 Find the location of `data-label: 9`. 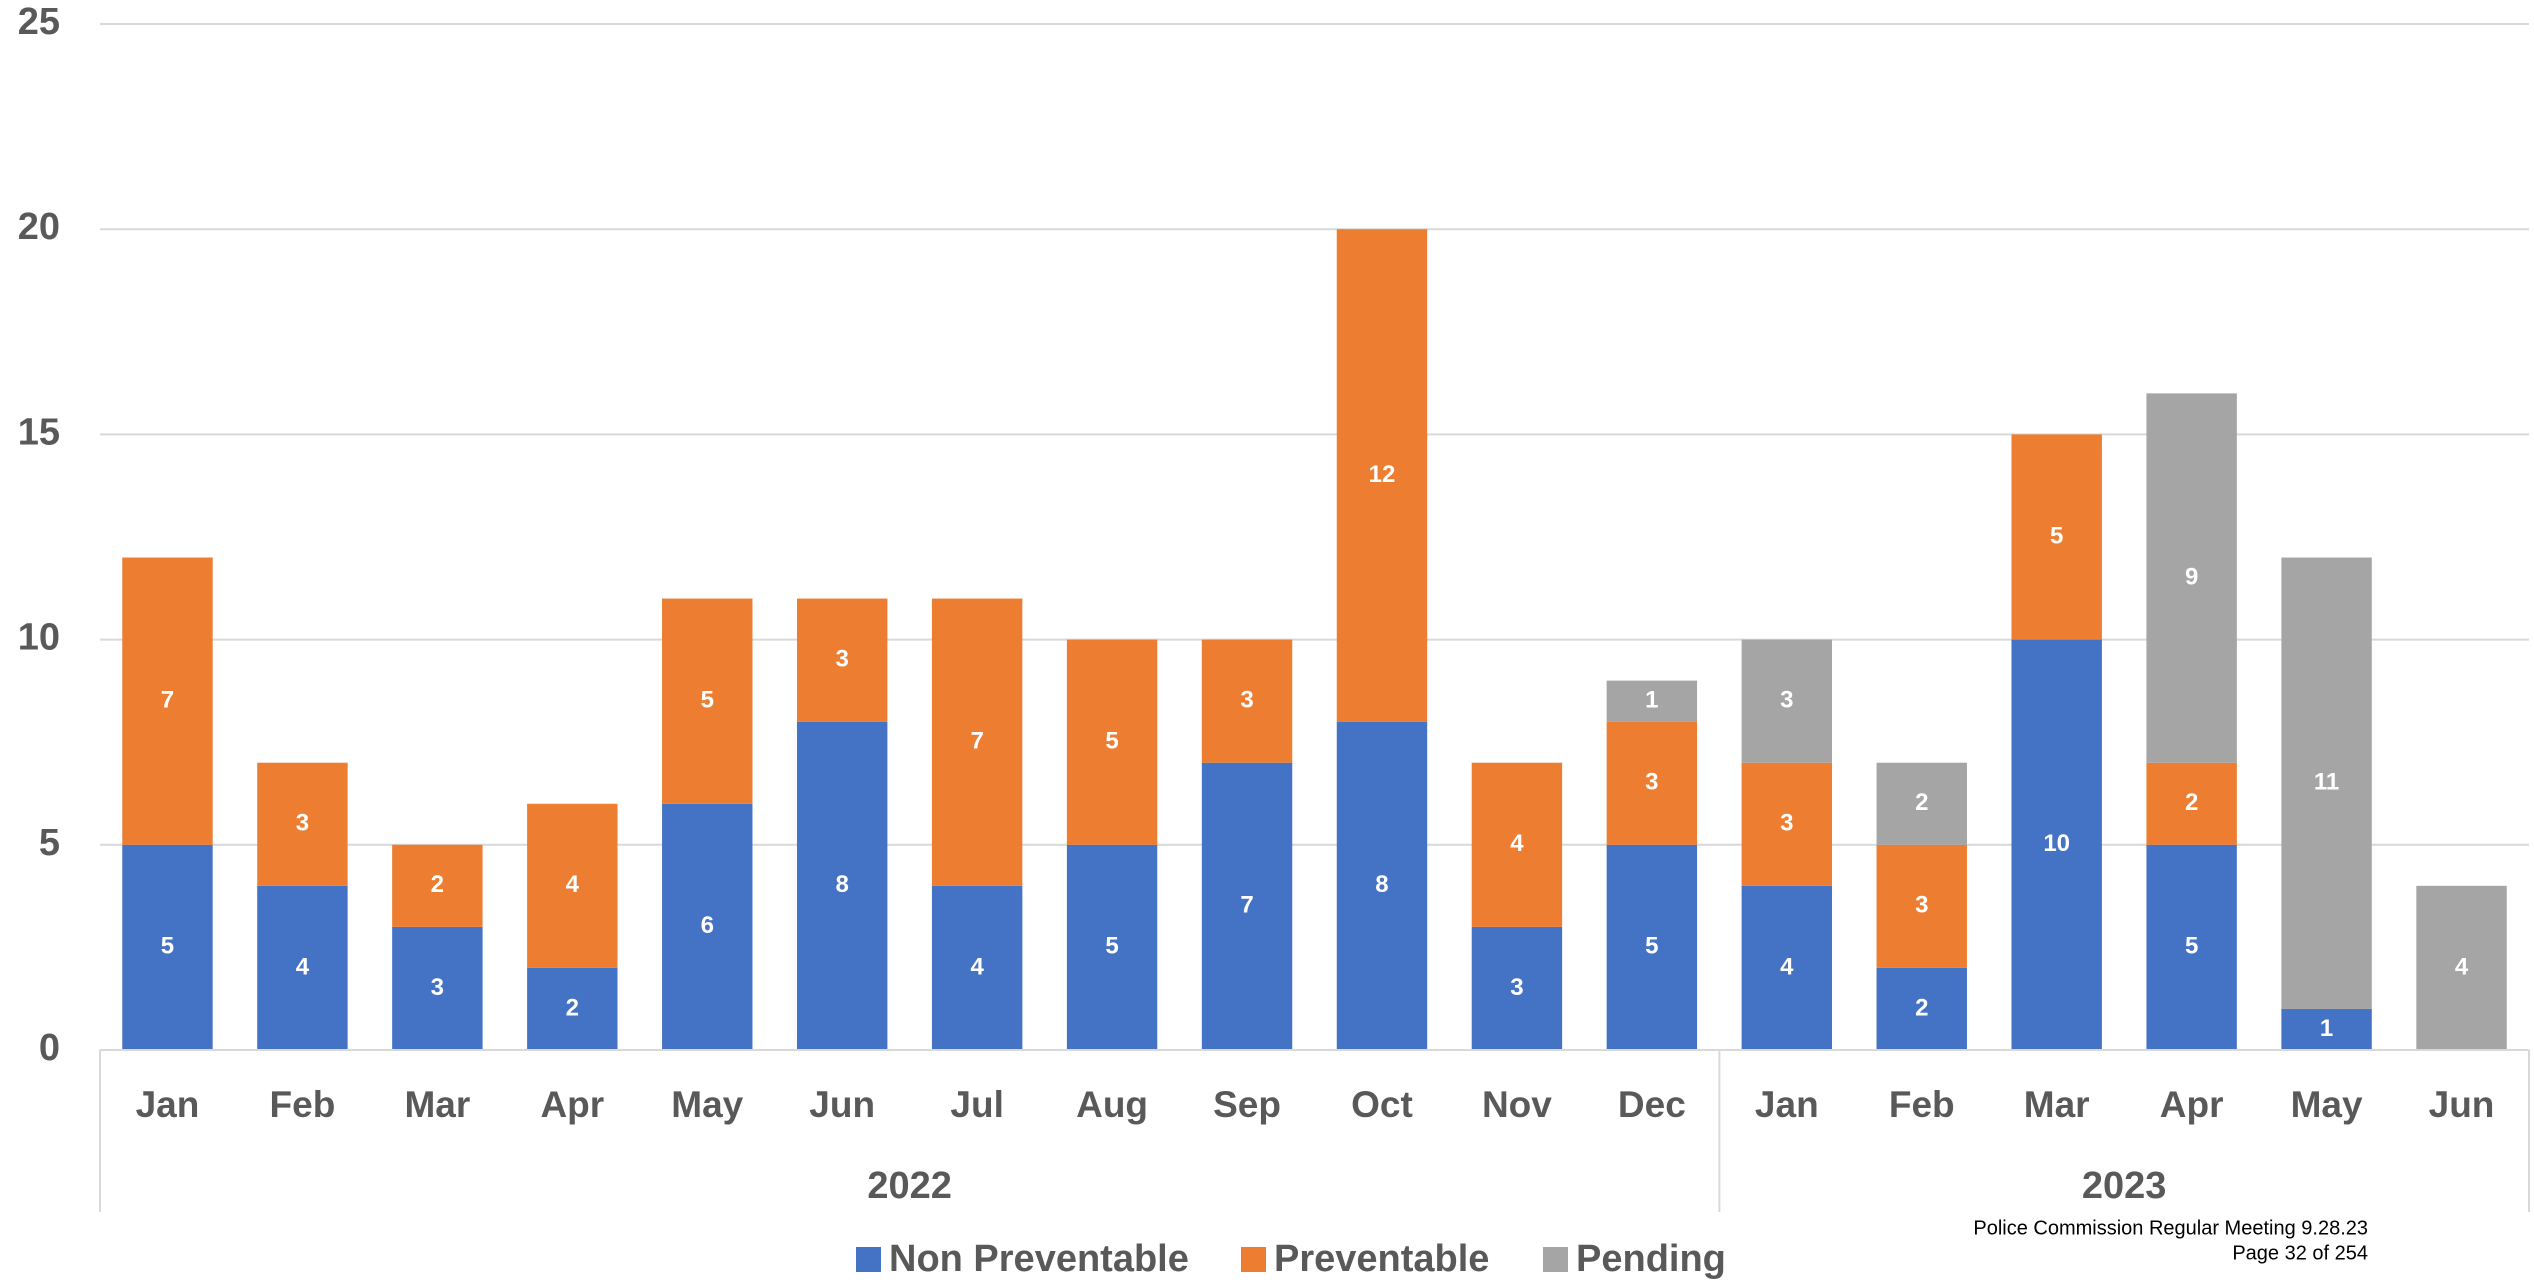

data-label: 9 is located at coordinates (2191, 576).